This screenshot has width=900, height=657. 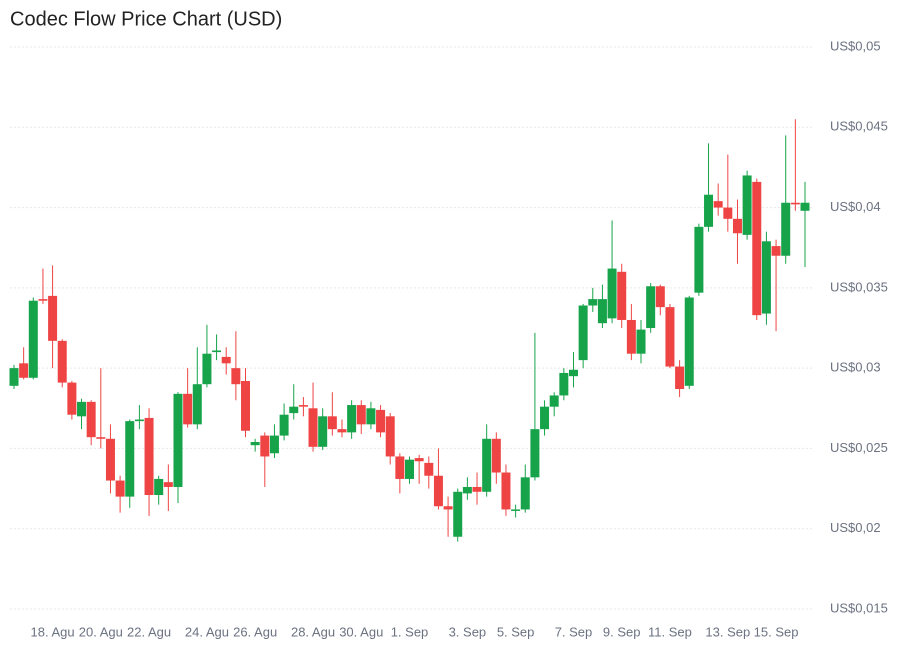 What do you see at coordinates (361, 631) in the screenshot?
I see `x-tick-label: 30. Agu` at bounding box center [361, 631].